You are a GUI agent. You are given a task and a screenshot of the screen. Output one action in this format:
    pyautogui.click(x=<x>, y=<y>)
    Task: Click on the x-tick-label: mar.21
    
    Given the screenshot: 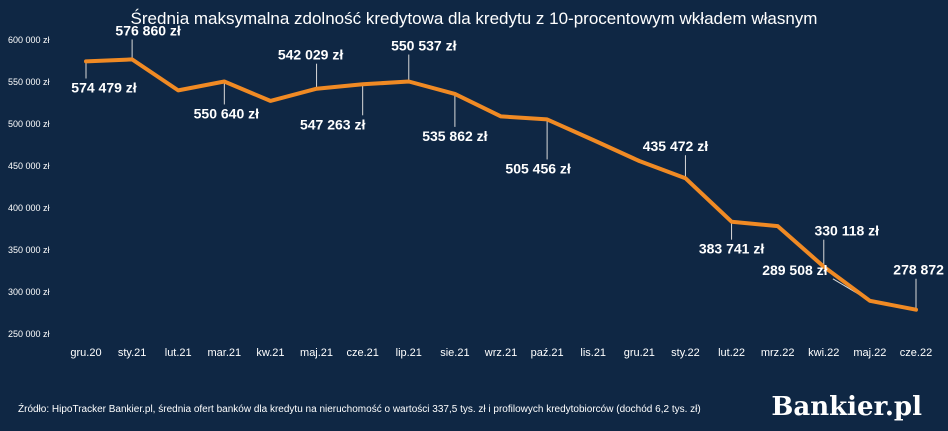 What is the action you would take?
    pyautogui.click(x=225, y=353)
    